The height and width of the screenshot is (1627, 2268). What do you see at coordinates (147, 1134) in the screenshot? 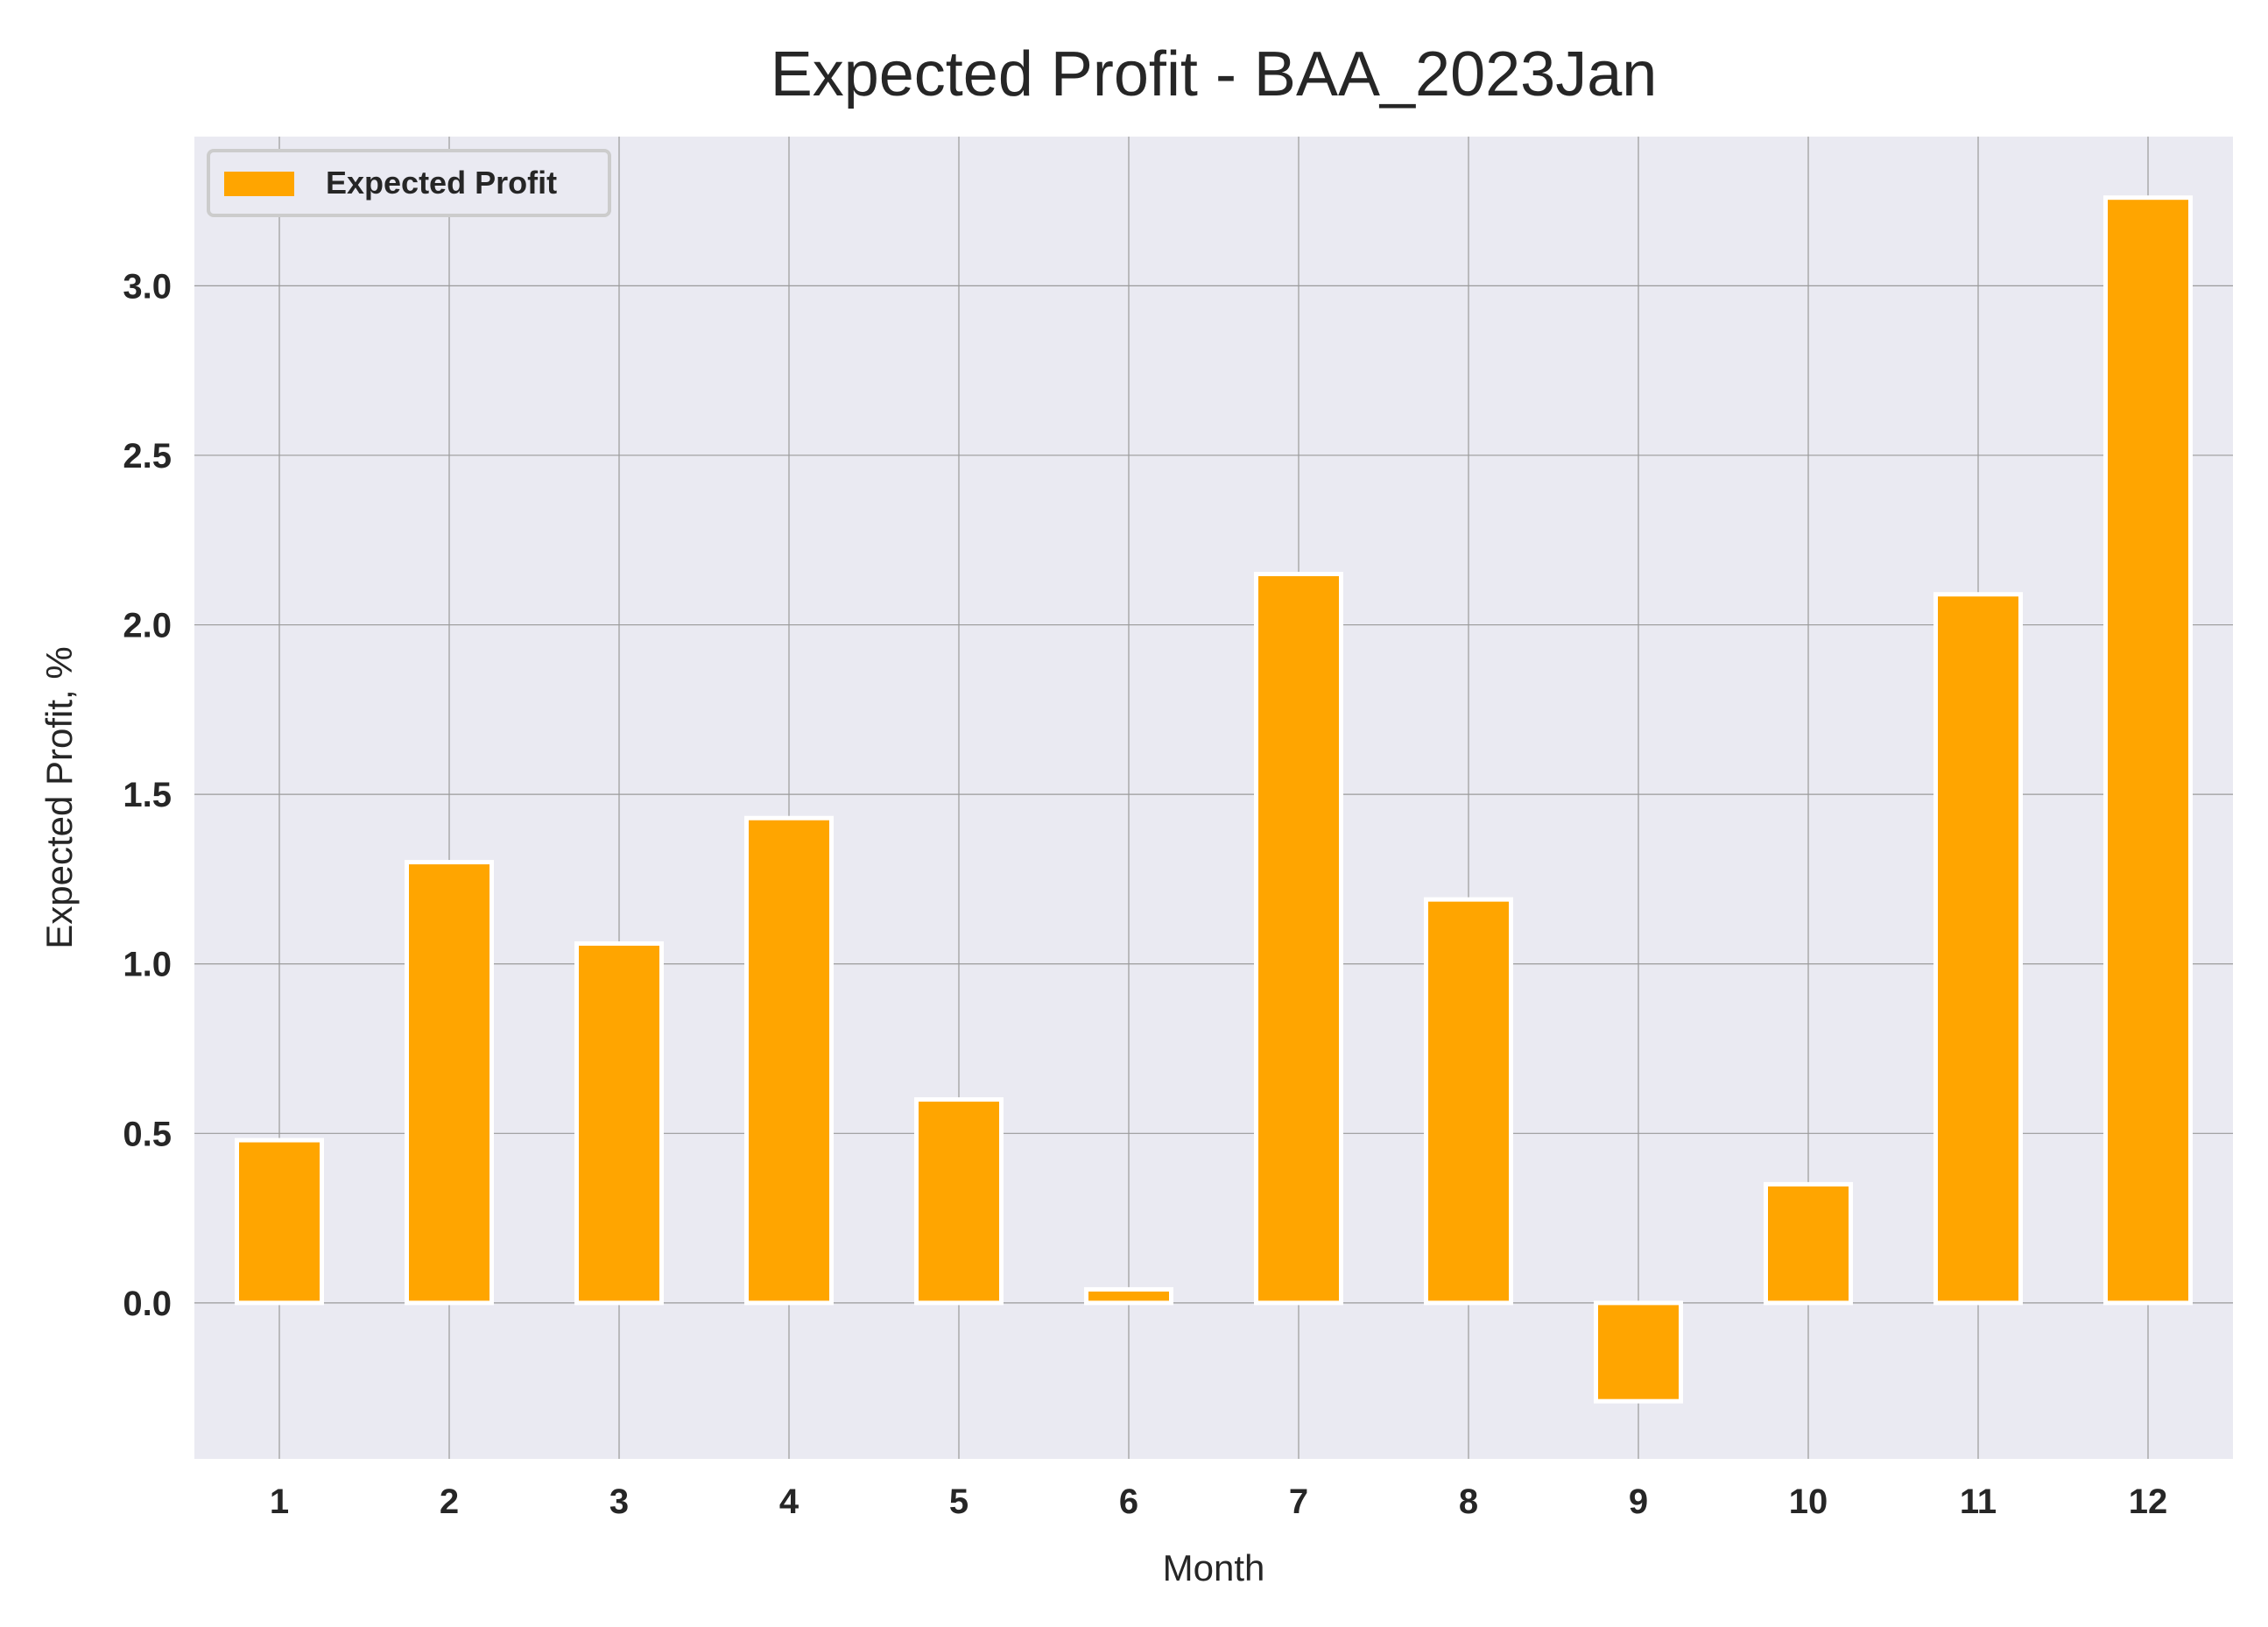
I see `y-tick-label: 0.5` at bounding box center [147, 1134].